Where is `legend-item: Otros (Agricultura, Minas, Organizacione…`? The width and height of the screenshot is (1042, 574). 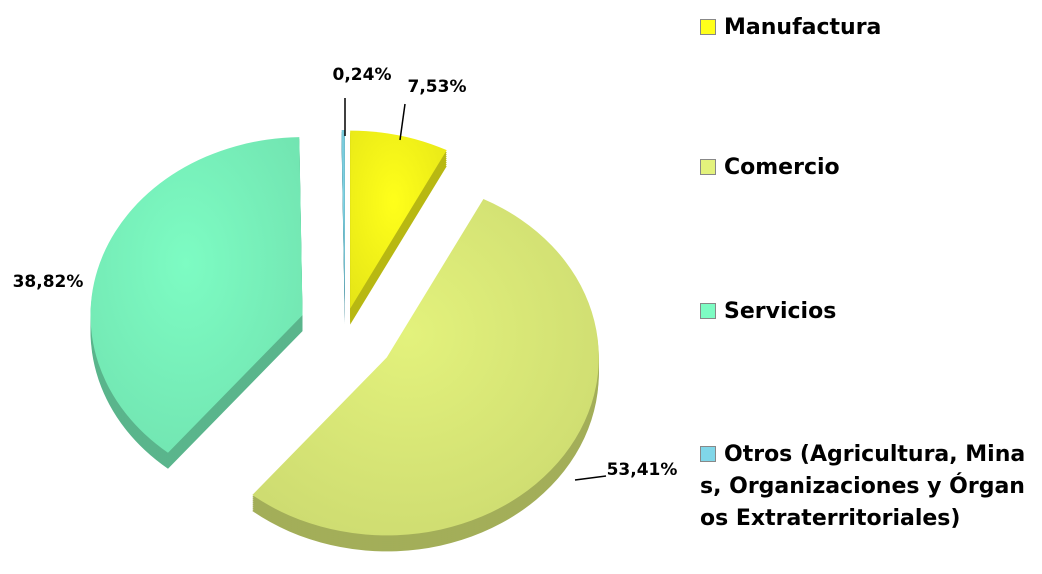 legend-item: Otros (Agricultura, Minas, Organizacione… is located at coordinates (865, 487).